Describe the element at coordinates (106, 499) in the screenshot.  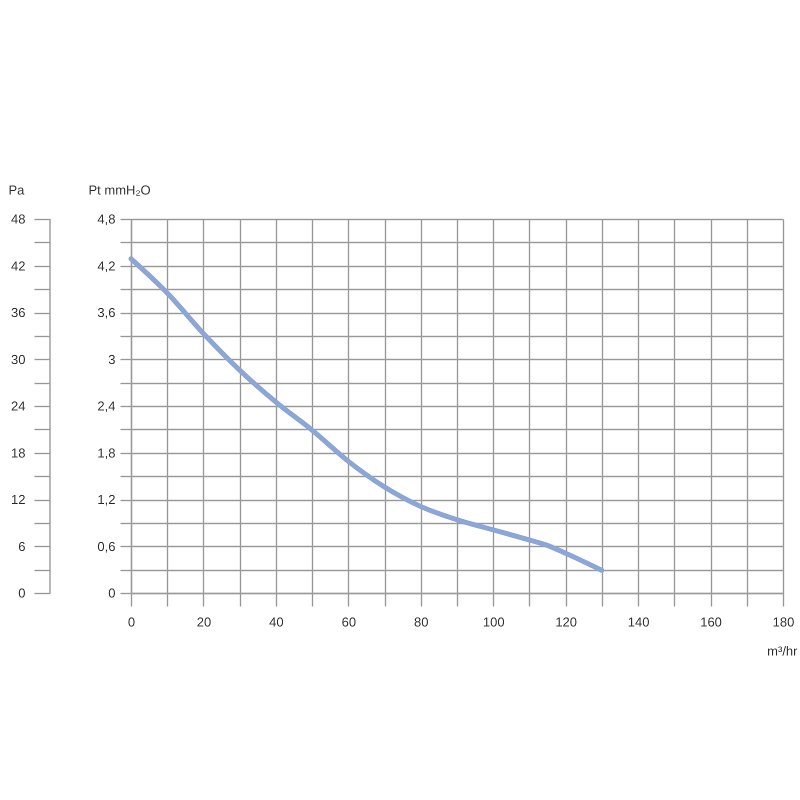
I see `y-tick-label: 1,2` at that location.